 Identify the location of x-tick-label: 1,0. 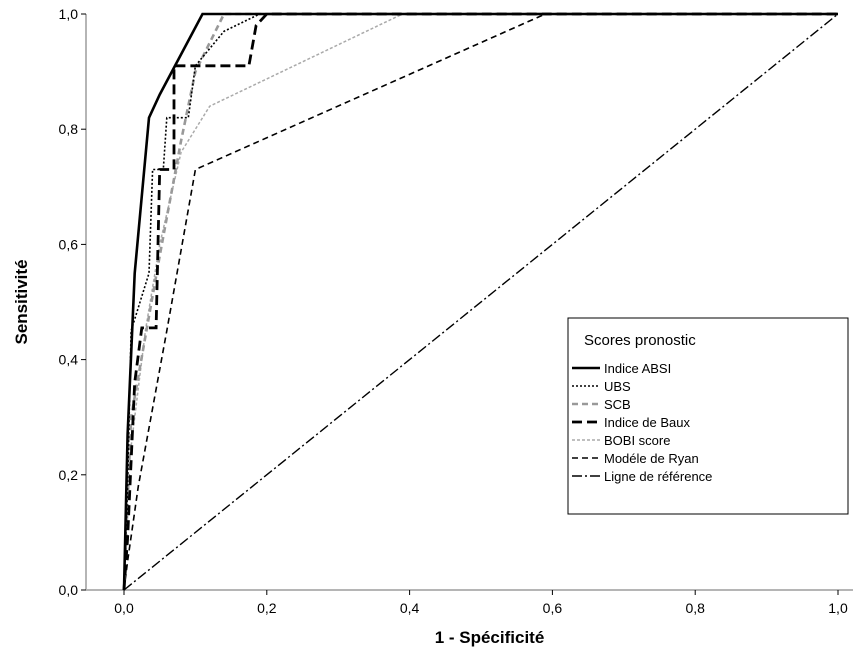
(838, 608).